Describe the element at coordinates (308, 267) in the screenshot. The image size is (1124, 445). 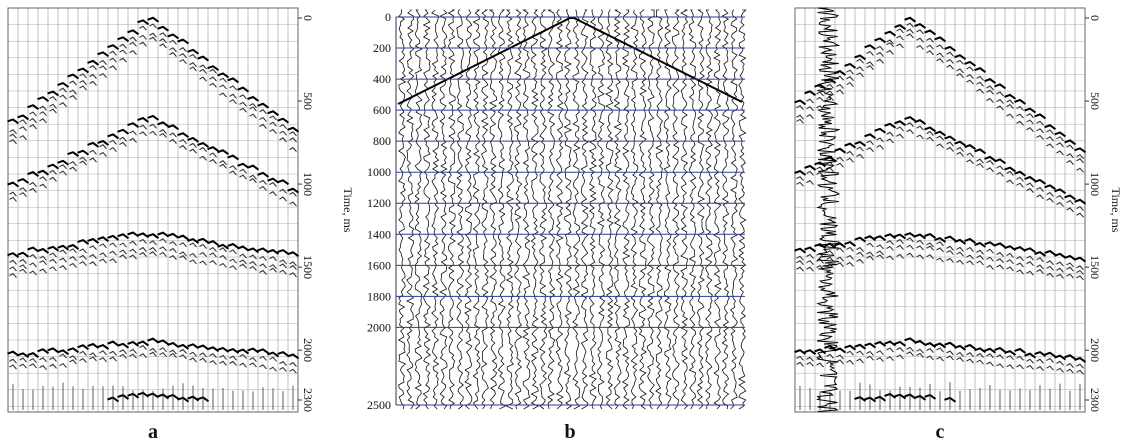
I see `y-tick-label: 1500` at that location.